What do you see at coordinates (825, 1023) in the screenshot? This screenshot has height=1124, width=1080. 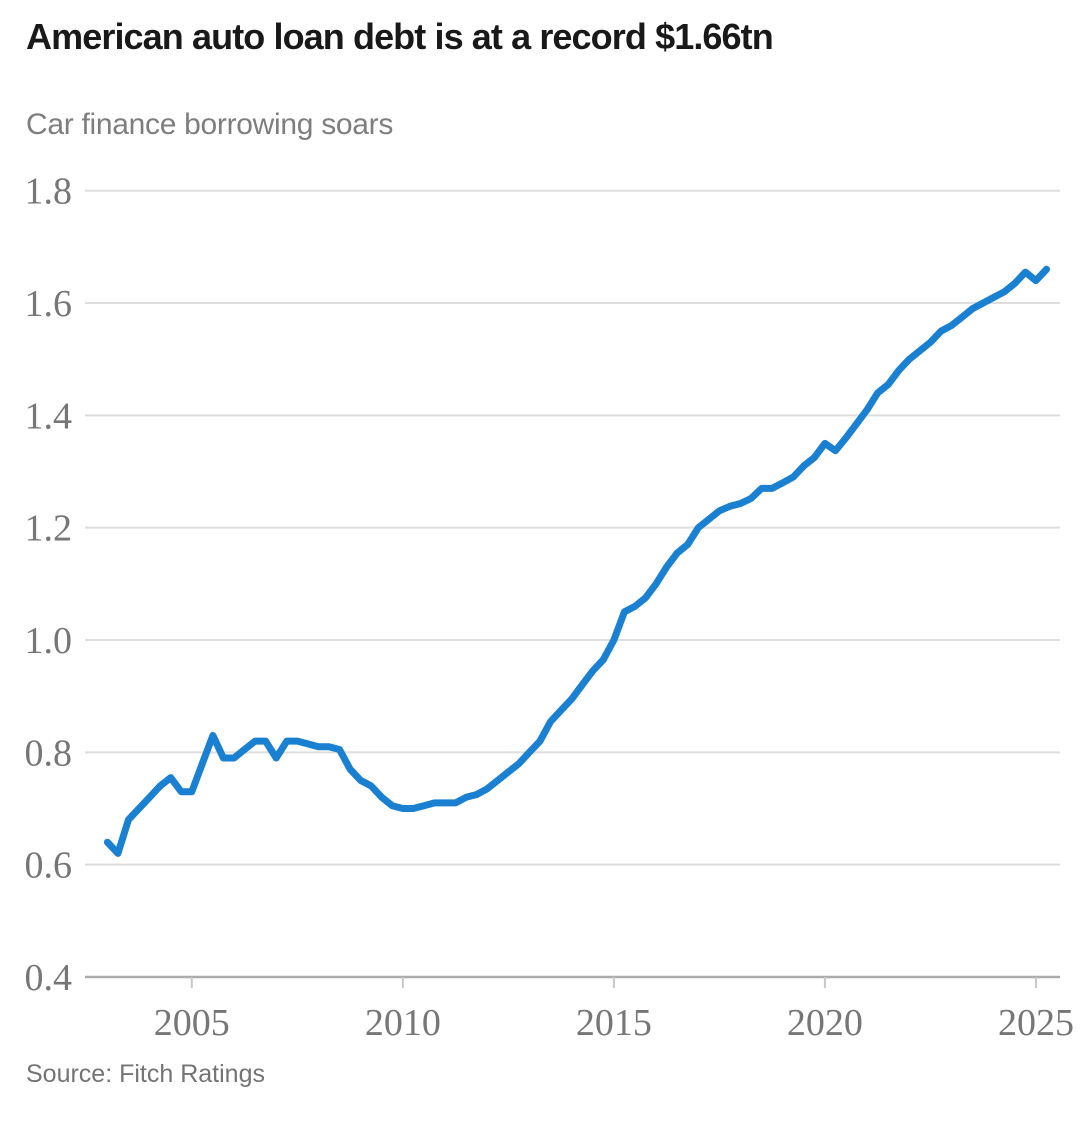 I see `x-tick-label: 2020` at bounding box center [825, 1023].